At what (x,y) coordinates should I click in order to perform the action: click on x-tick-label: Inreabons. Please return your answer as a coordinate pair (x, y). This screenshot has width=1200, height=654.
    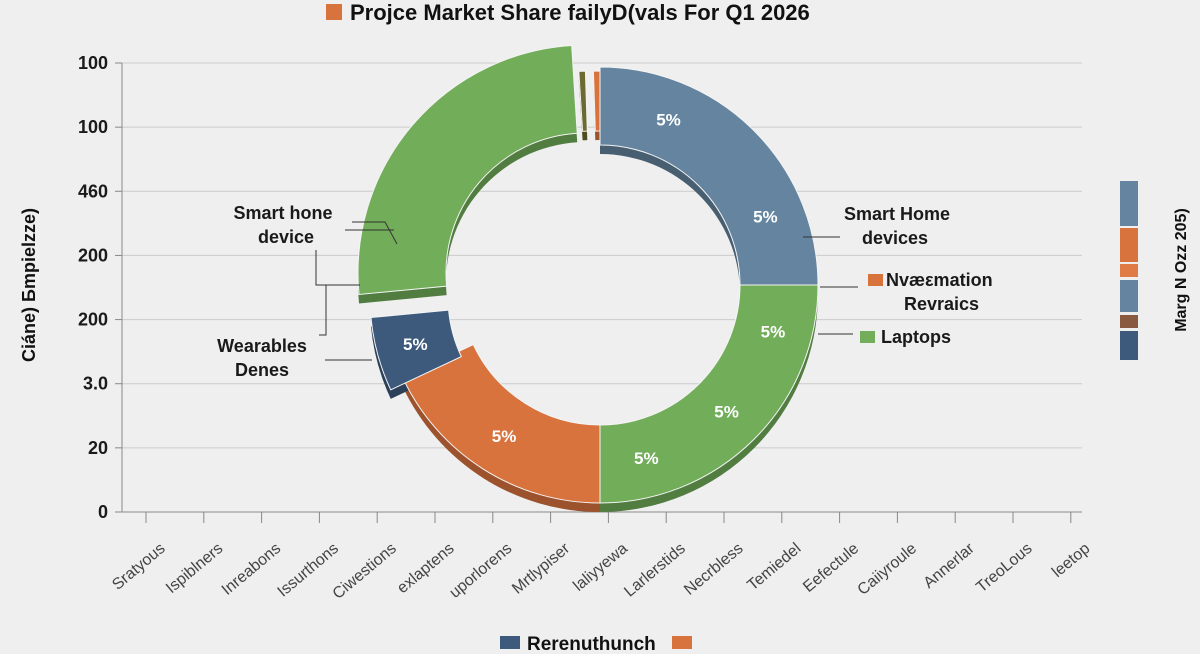
    Looking at the image, I should click on (251, 569).